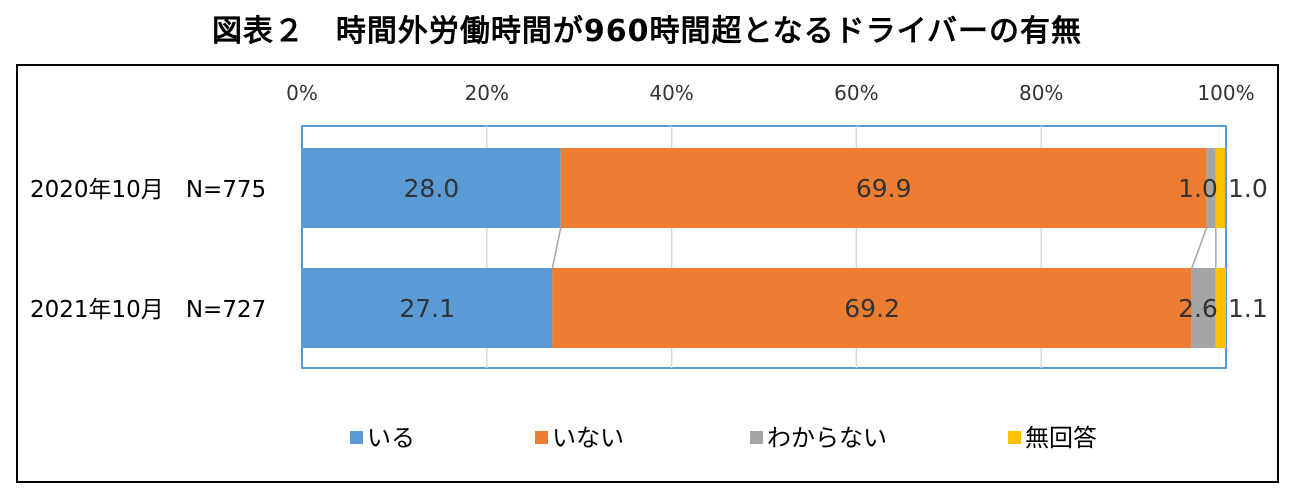  Describe the element at coordinates (97, 190) in the screenshot. I see `category-period: 2020年10月` at that location.